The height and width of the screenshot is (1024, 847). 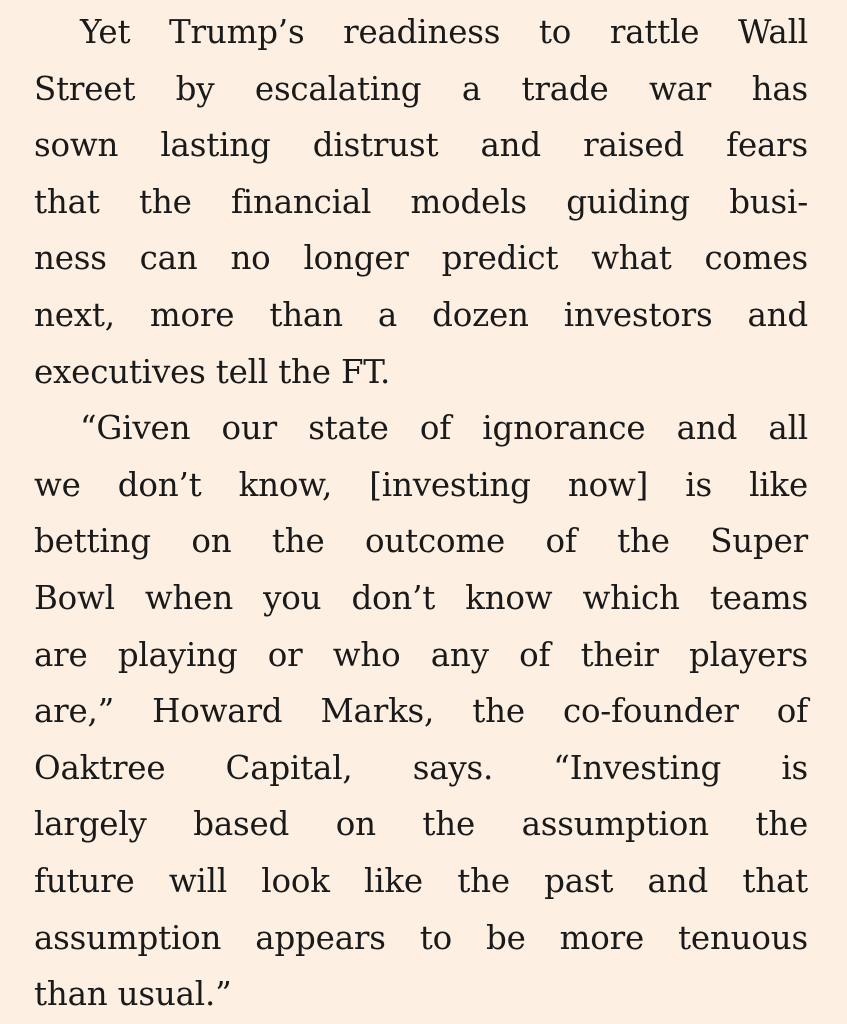 I want to click on text-line: we don’t know, [investing now] is like, so click(x=421, y=484).